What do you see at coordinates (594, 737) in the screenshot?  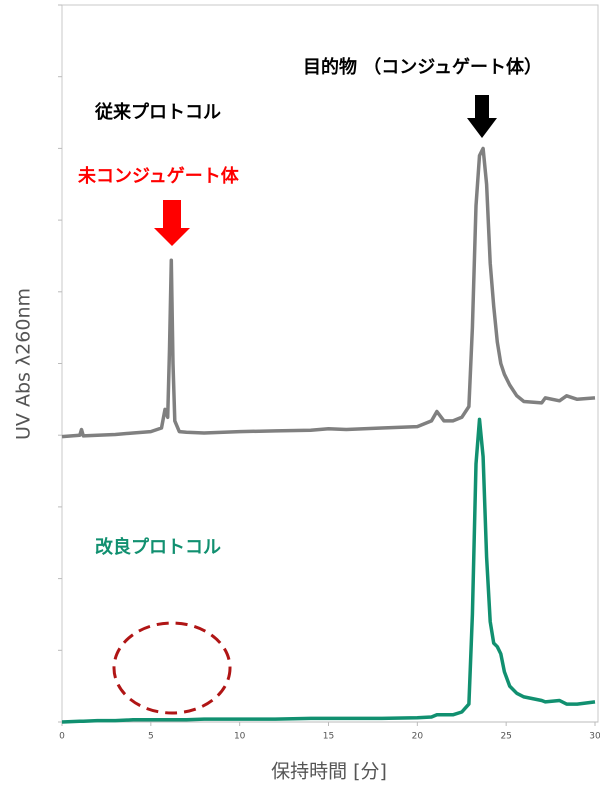 I see `x-tick-label: 30` at bounding box center [594, 737].